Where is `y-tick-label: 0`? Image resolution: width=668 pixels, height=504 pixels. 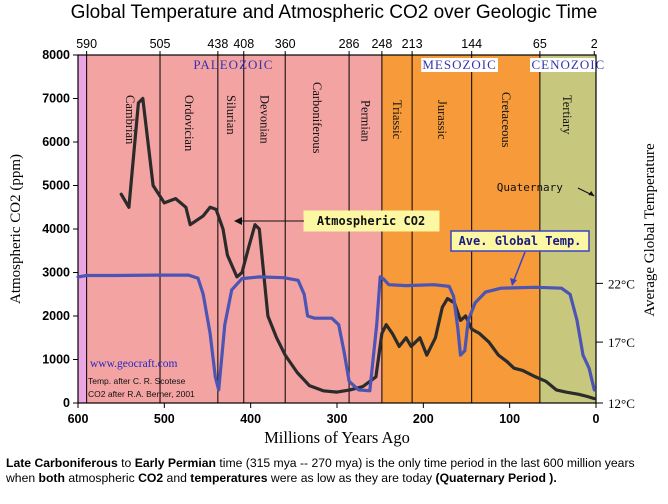 y-tick-label: 0 is located at coordinates (66, 403).